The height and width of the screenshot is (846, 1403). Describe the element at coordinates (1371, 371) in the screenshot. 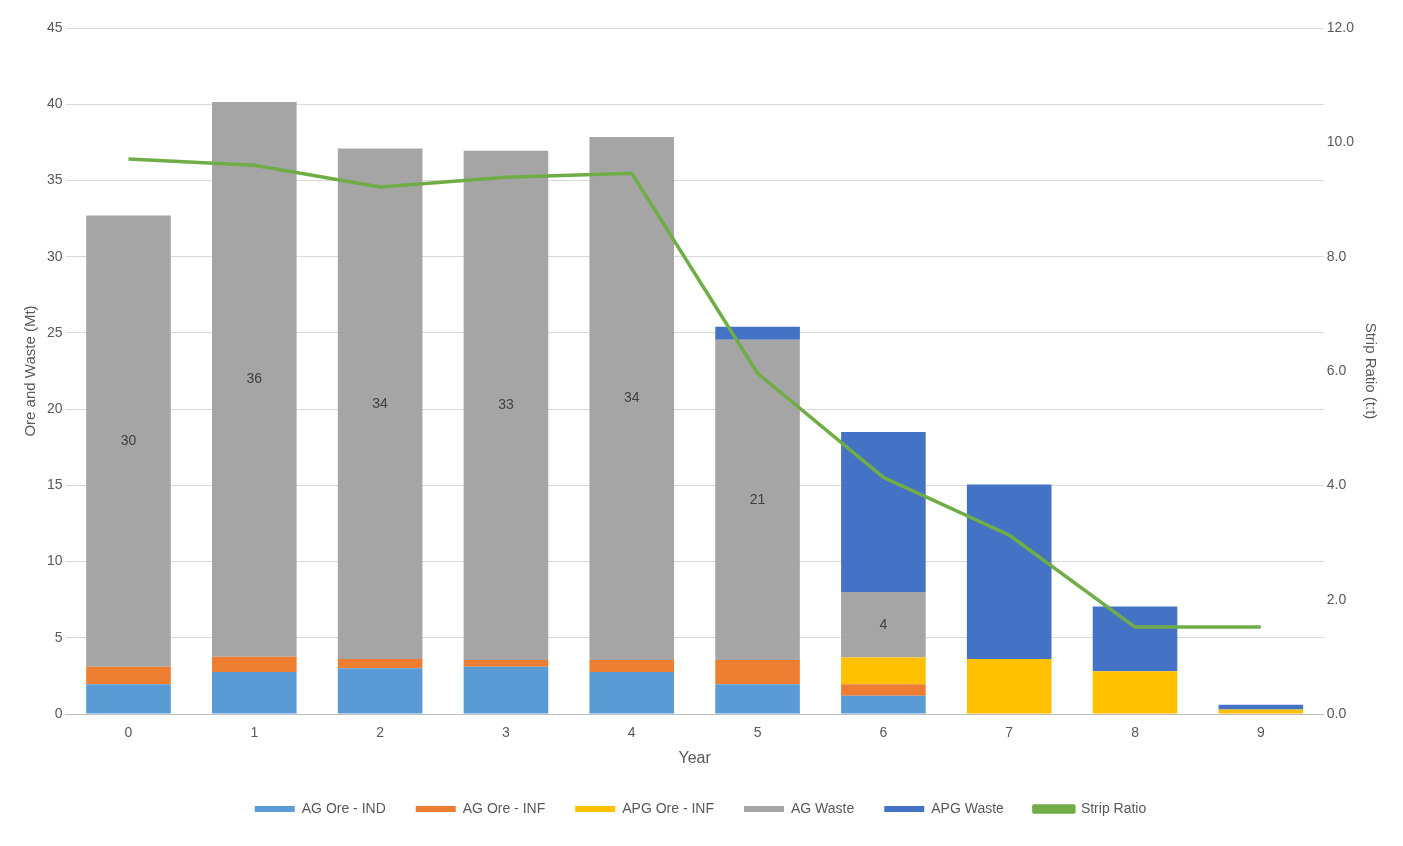

I see `y2-axis-title: Strip Ratio (t:t)` at that location.